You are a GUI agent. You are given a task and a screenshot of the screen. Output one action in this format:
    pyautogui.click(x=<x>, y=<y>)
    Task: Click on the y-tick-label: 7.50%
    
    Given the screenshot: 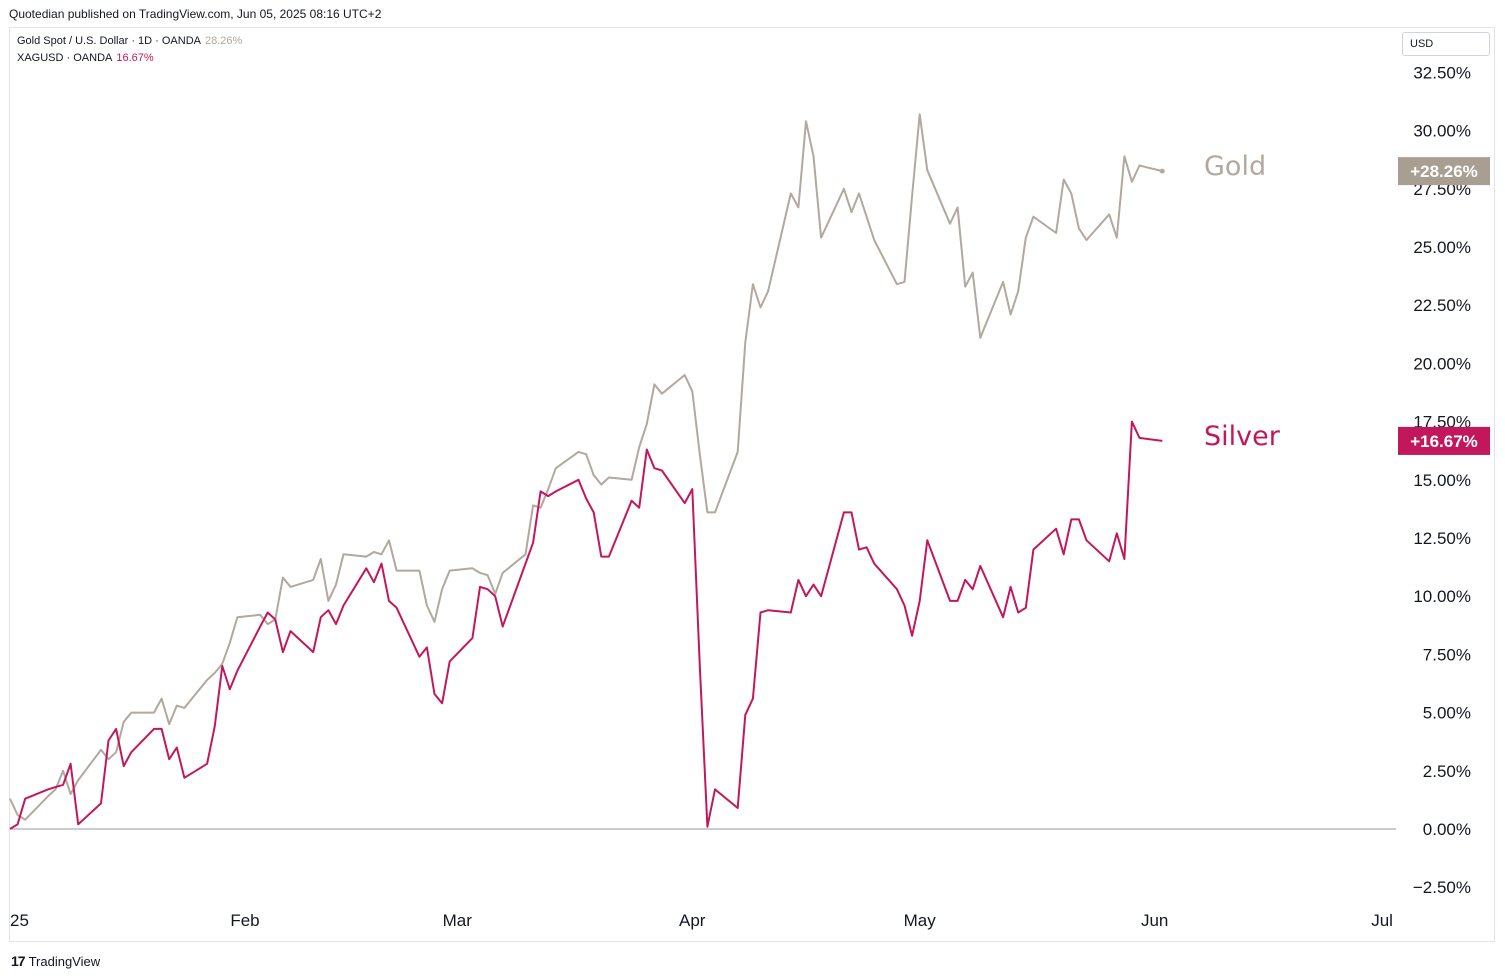 What is the action you would take?
    pyautogui.click(x=1447, y=654)
    